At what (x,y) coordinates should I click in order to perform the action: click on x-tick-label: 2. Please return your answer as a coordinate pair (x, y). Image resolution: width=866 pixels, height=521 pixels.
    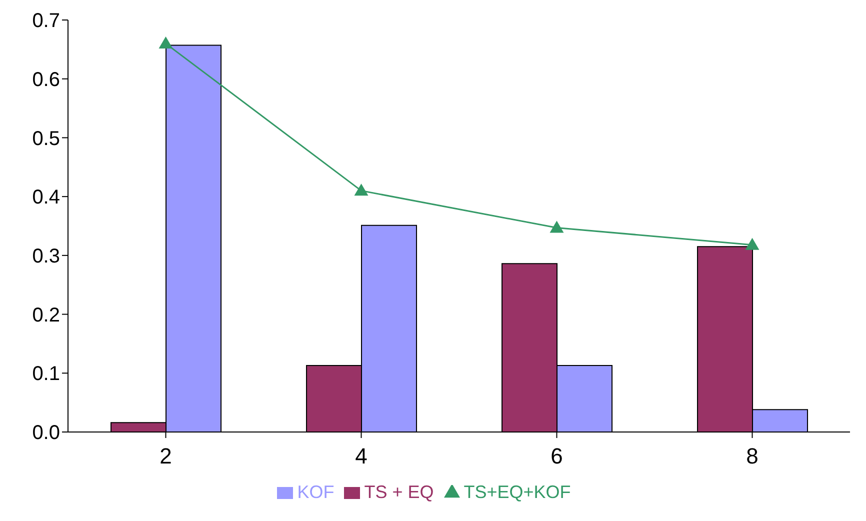
    Looking at the image, I should click on (166, 456).